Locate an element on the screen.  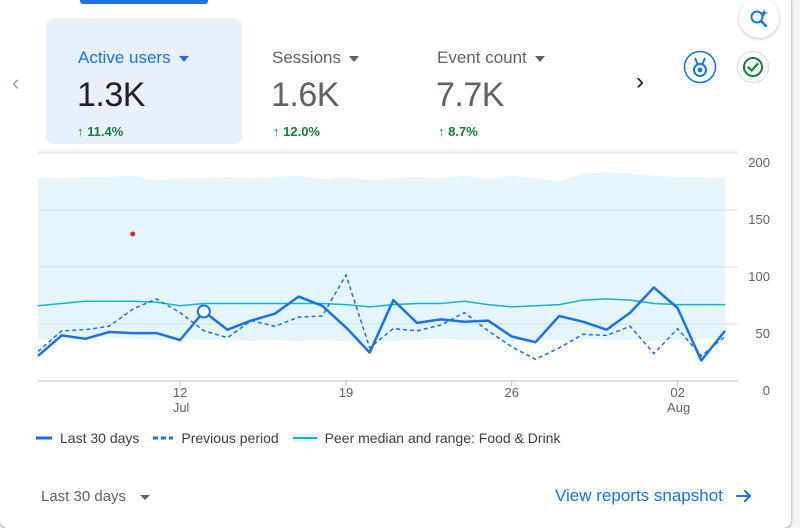
metric-value: 7.7K is located at coordinates (470, 95).